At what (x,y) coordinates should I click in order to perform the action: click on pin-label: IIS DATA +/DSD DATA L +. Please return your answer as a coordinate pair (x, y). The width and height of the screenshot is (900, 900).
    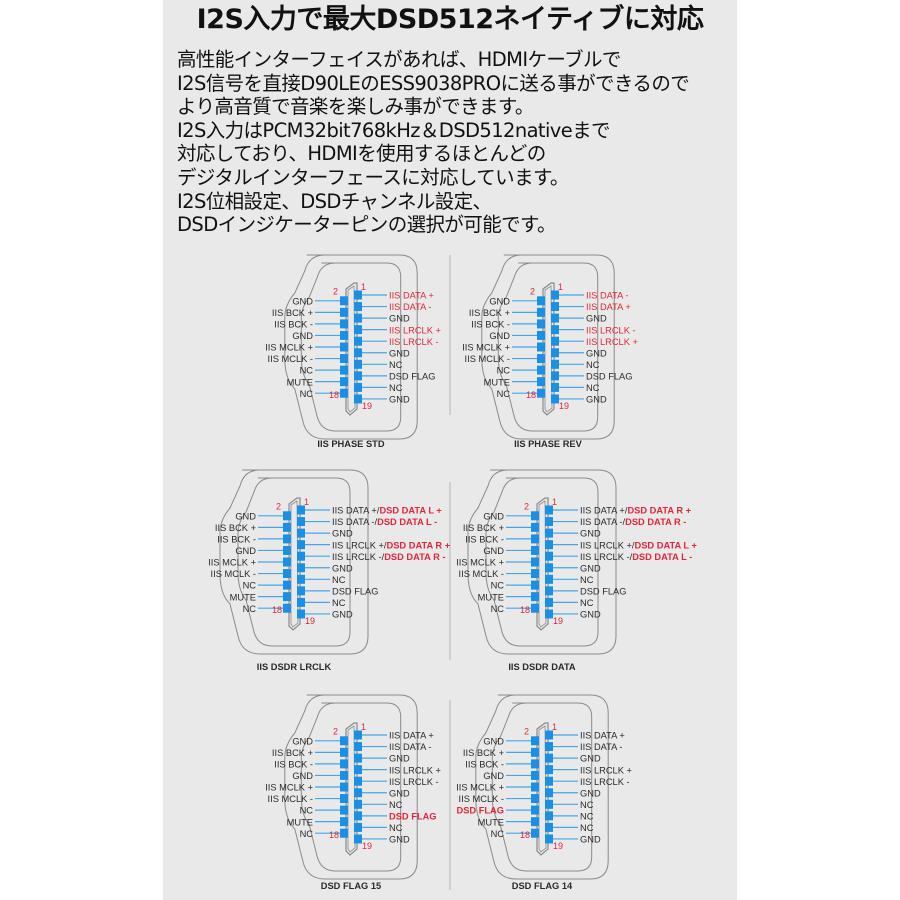
    Looking at the image, I should click on (387, 511).